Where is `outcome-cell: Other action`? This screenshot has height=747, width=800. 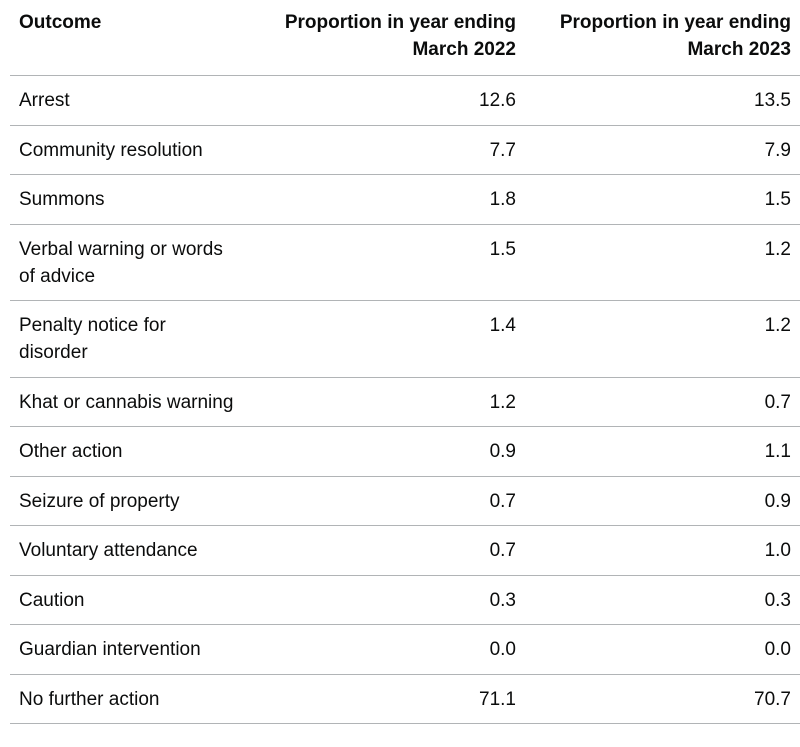
outcome-cell: Other action is located at coordinates (139, 451).